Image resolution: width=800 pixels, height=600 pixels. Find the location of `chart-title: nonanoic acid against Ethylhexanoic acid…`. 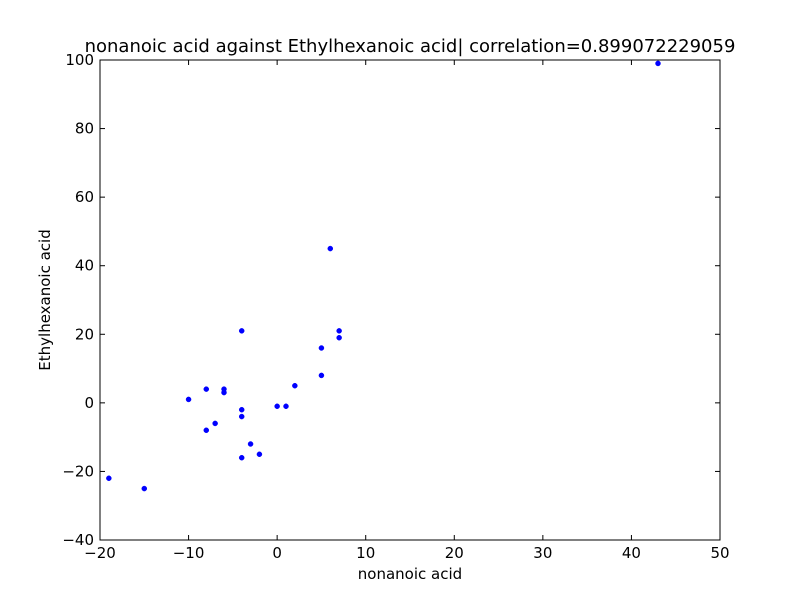

chart-title: nonanoic acid against Ethylhexanoic acid… is located at coordinates (410, 46).